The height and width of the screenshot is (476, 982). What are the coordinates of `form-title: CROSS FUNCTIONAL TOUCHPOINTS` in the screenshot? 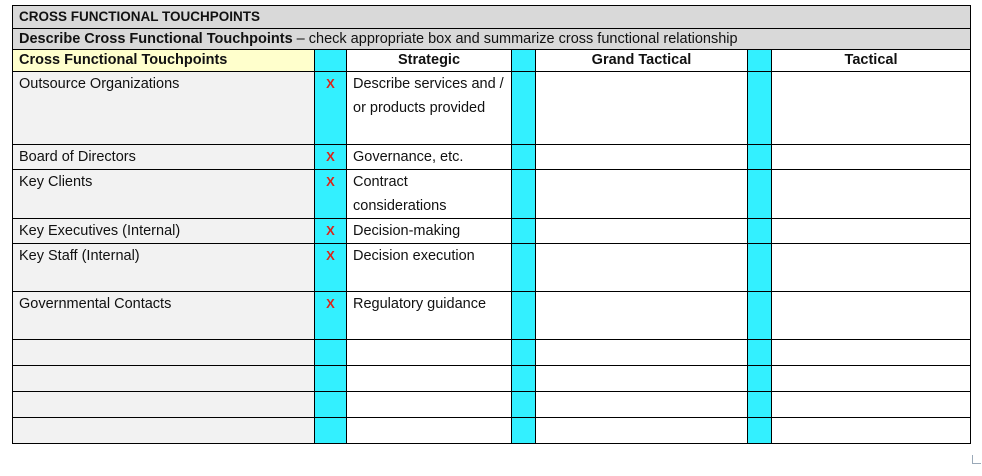 It's located at (491, 17).